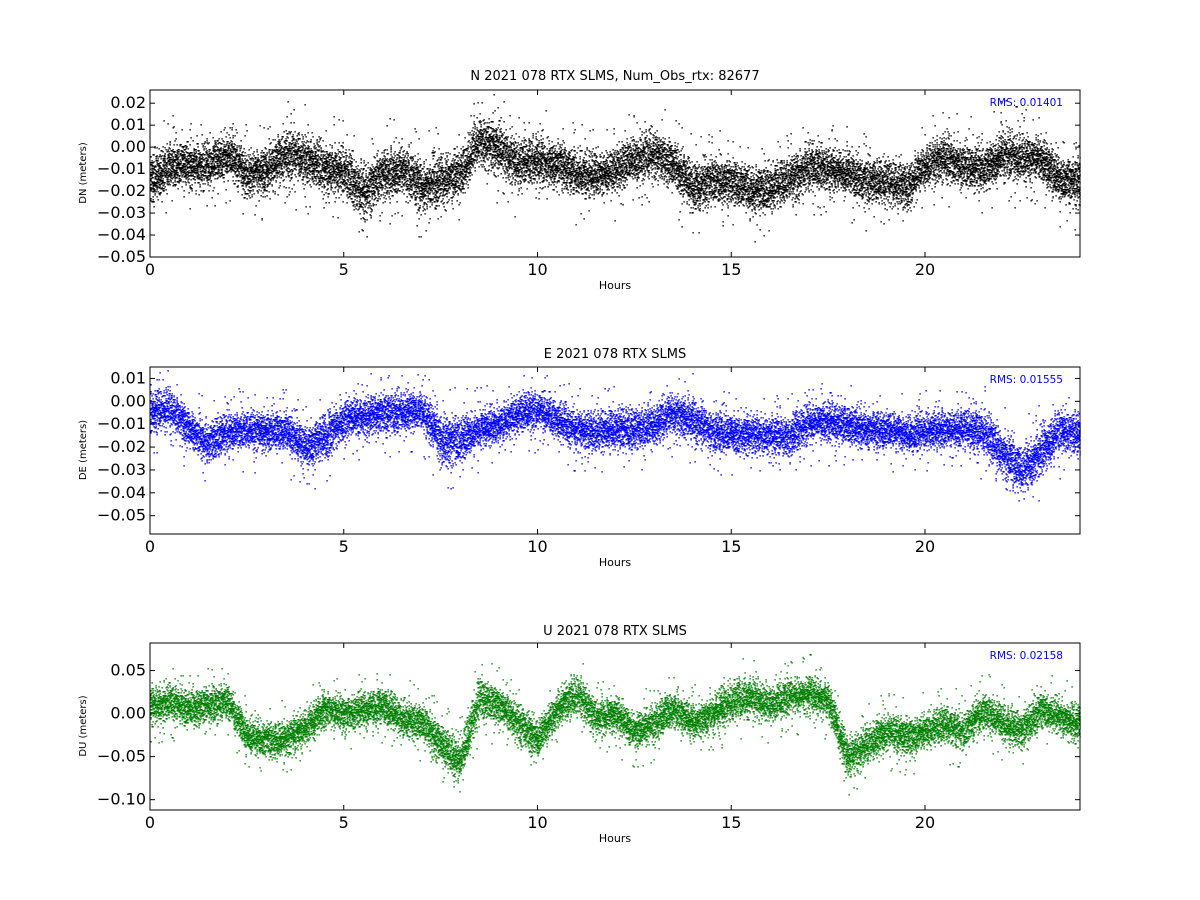 The height and width of the screenshot is (900, 1200). I want to click on panel-up-points, so click(615, 725).